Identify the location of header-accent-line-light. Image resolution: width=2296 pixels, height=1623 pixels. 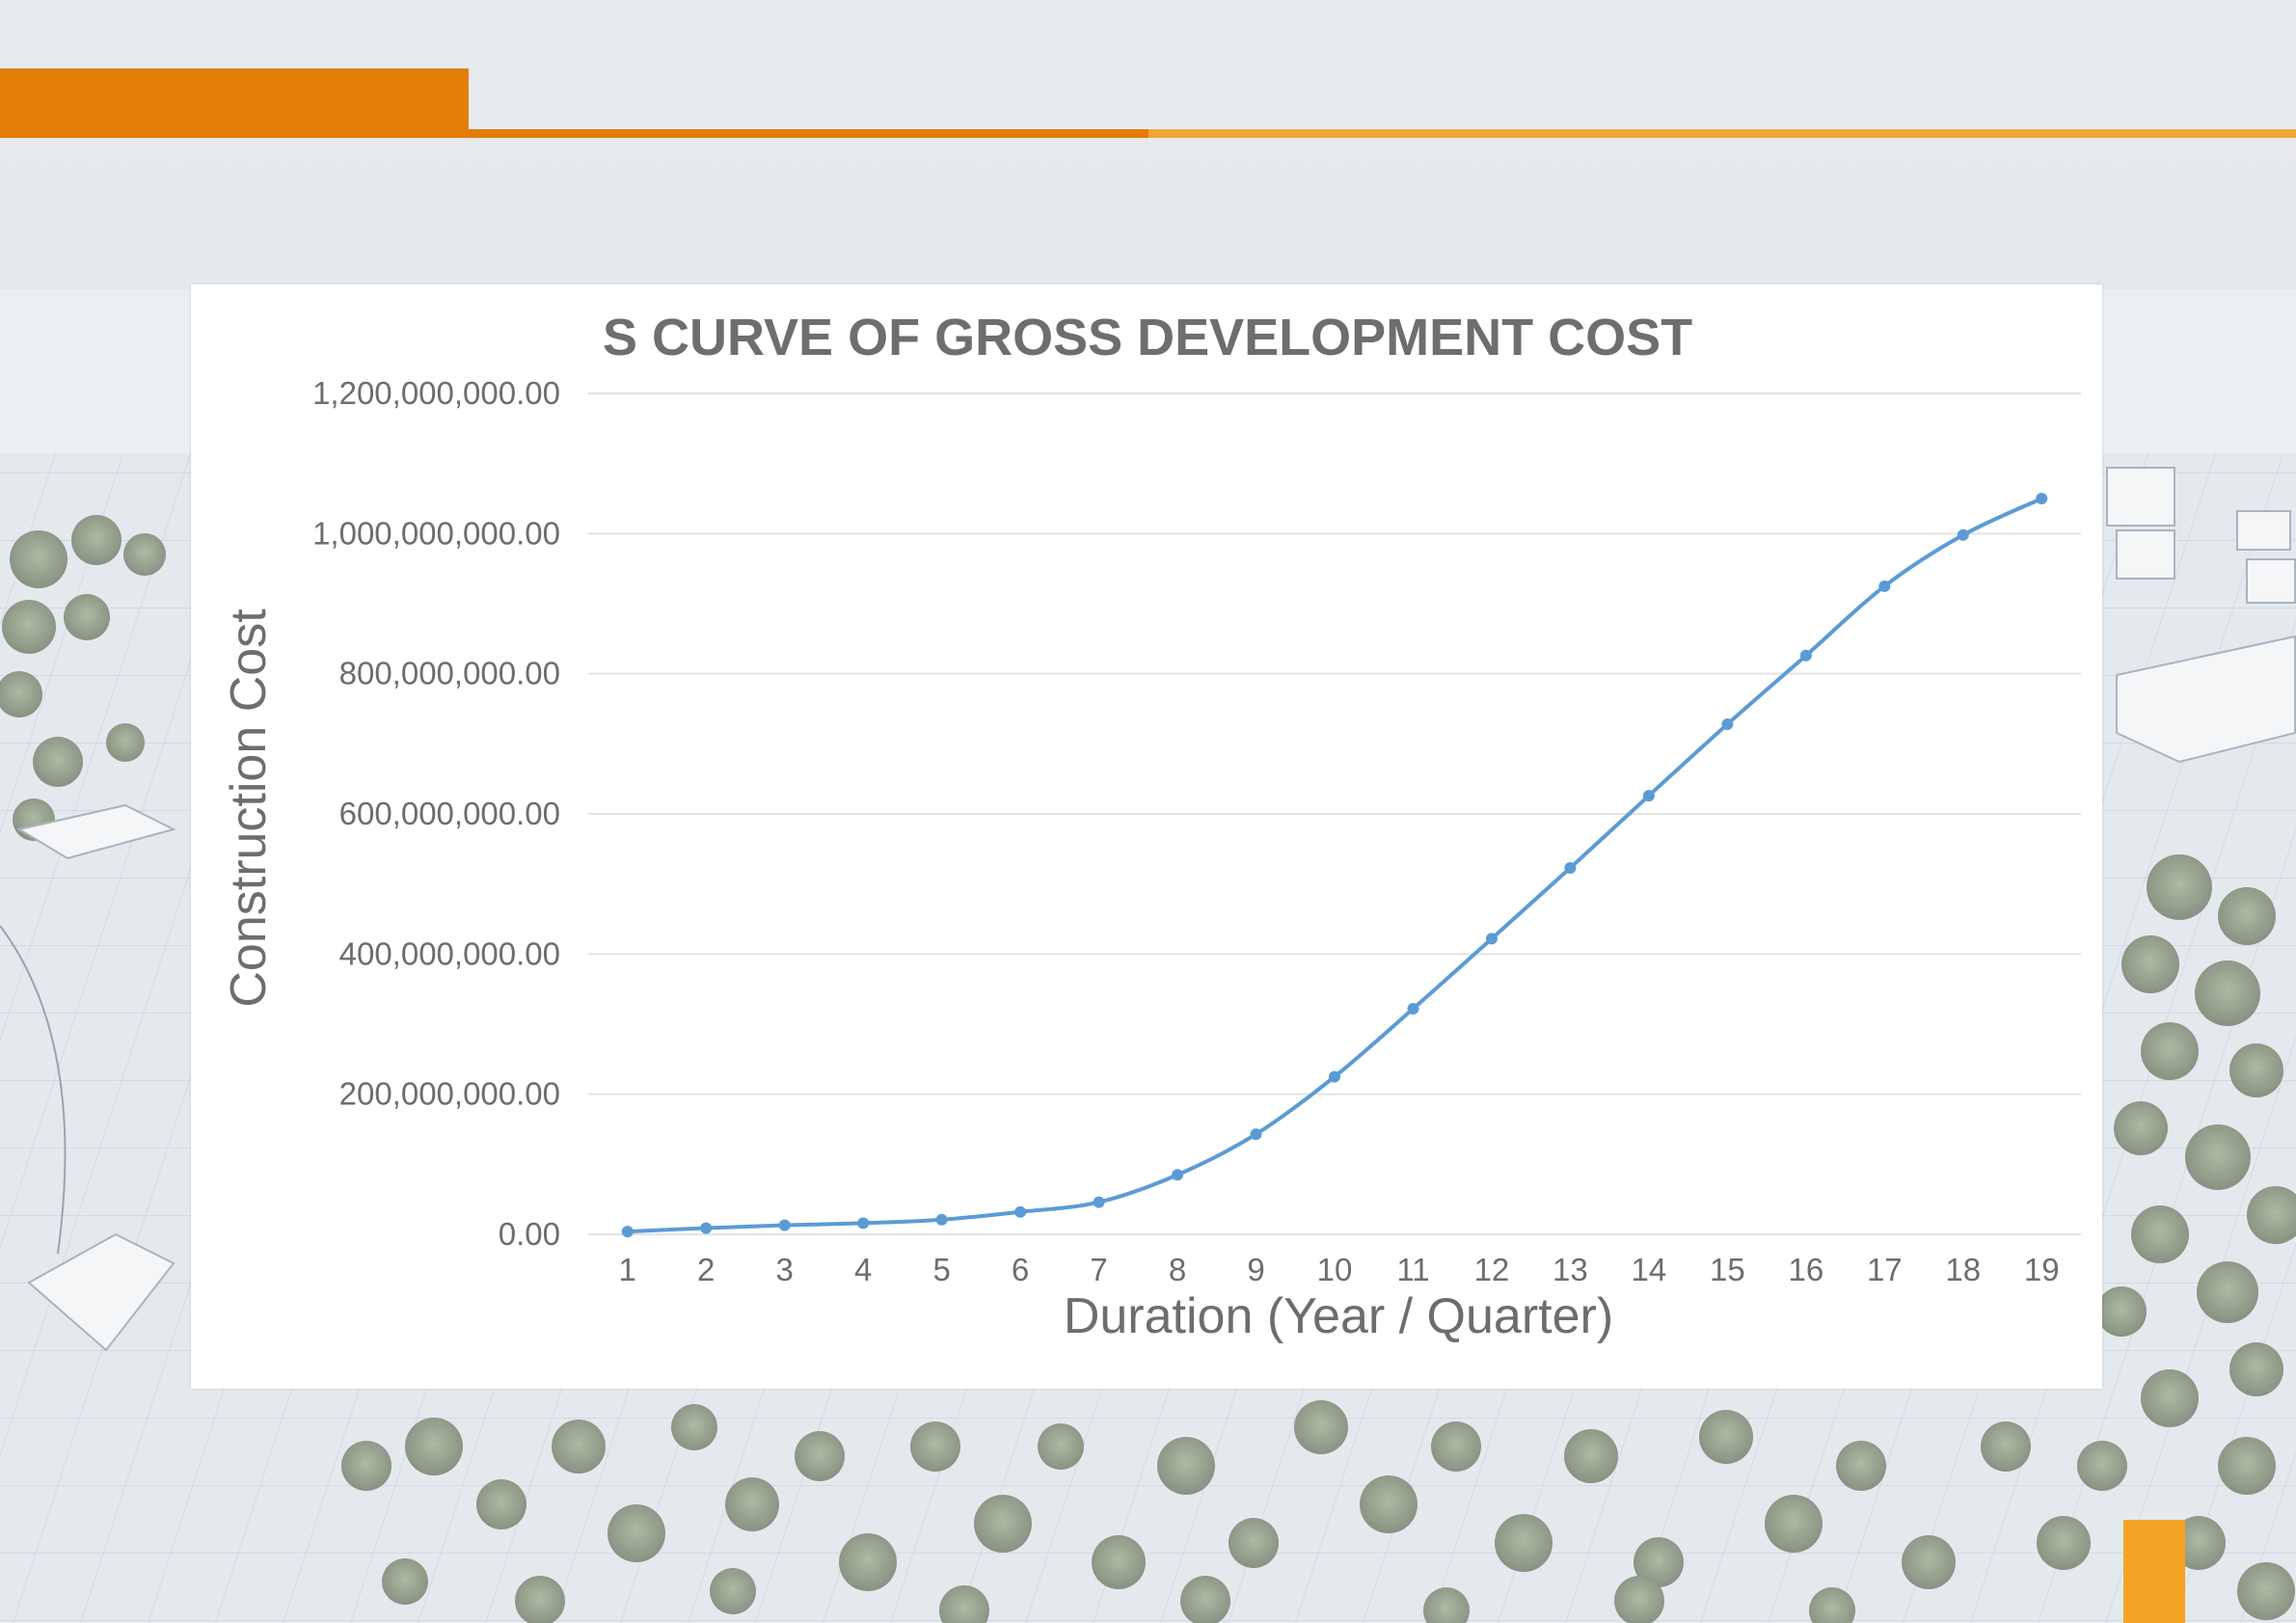
(1722, 133).